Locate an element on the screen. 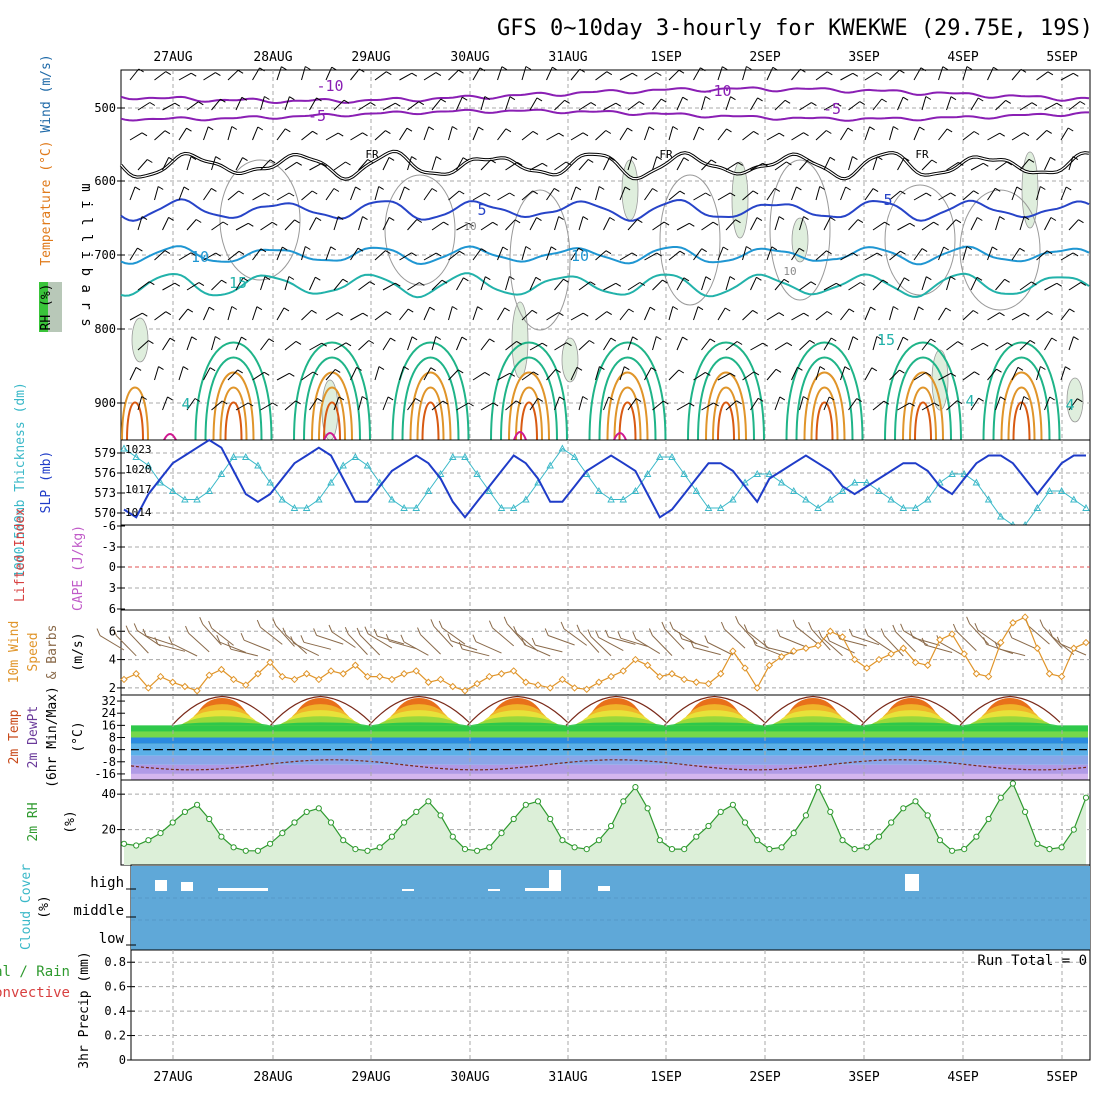 This screenshot has height=1100, width=1100. temp-contour-hot is located at coordinates (330, 436).